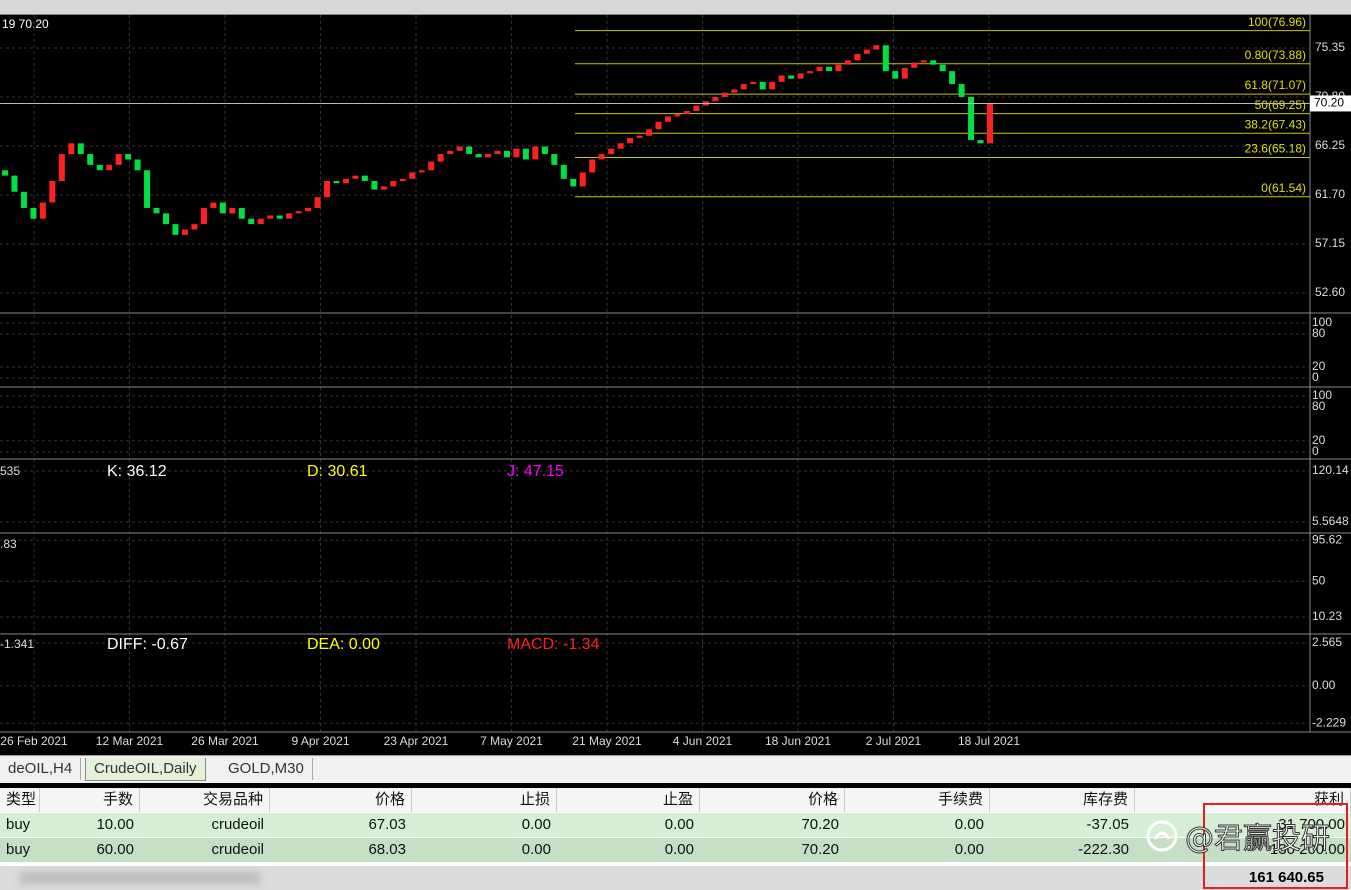  What do you see at coordinates (130, 741) in the screenshot?
I see `x-tick-label: 12 Mar 2021` at bounding box center [130, 741].